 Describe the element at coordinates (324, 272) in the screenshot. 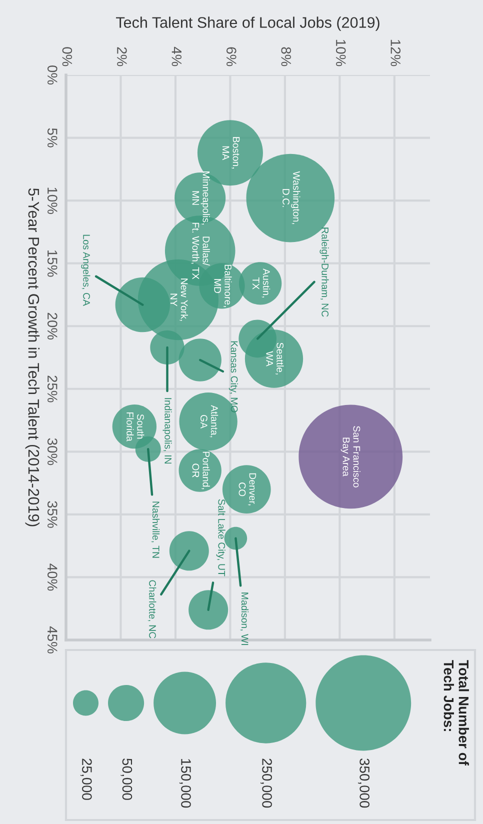

I see `annotation: Raleigh-Durham, NC` at that location.